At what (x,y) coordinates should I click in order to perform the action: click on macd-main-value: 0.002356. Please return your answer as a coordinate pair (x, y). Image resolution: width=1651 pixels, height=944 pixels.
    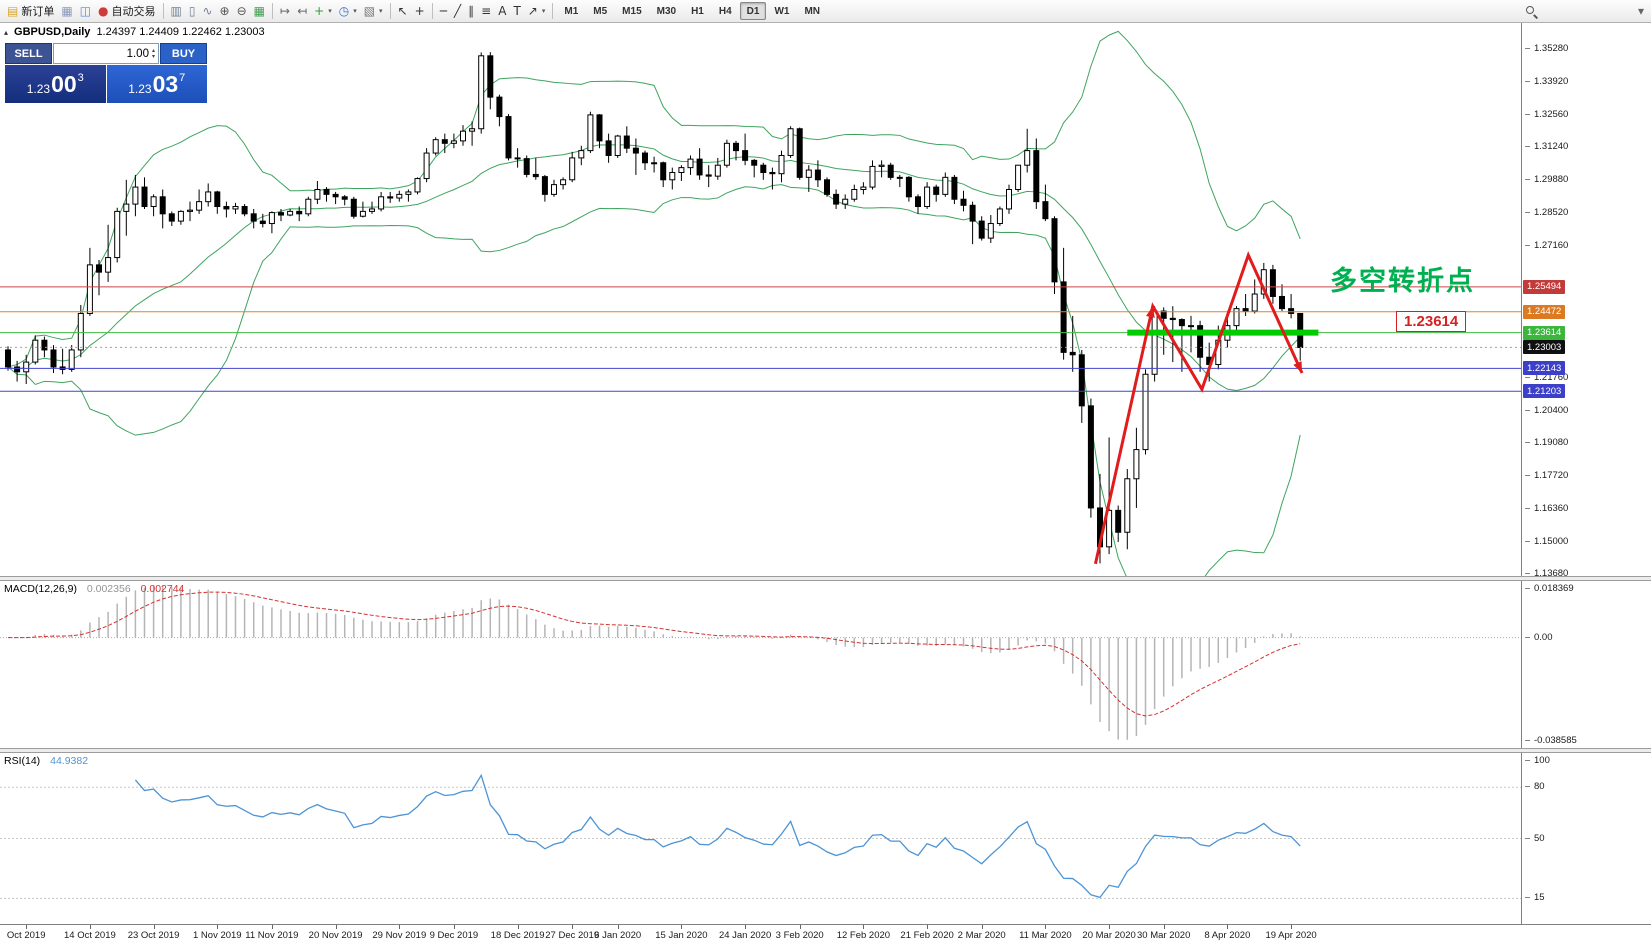
    Looking at the image, I should click on (108, 589).